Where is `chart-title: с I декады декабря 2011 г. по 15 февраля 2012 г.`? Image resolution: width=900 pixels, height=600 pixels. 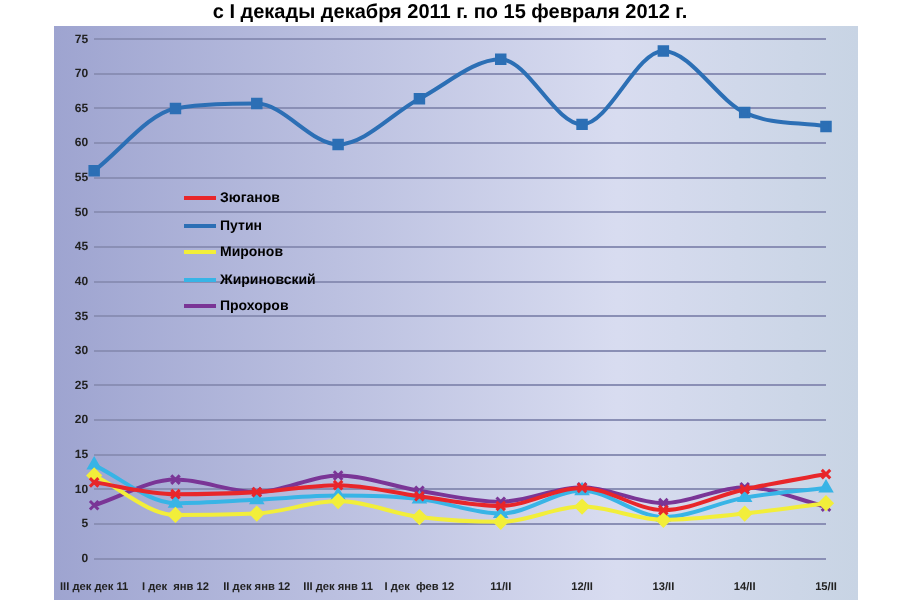 chart-title: с I декады декабря 2011 г. по 15 февраля 2012 г. is located at coordinates (450, 13).